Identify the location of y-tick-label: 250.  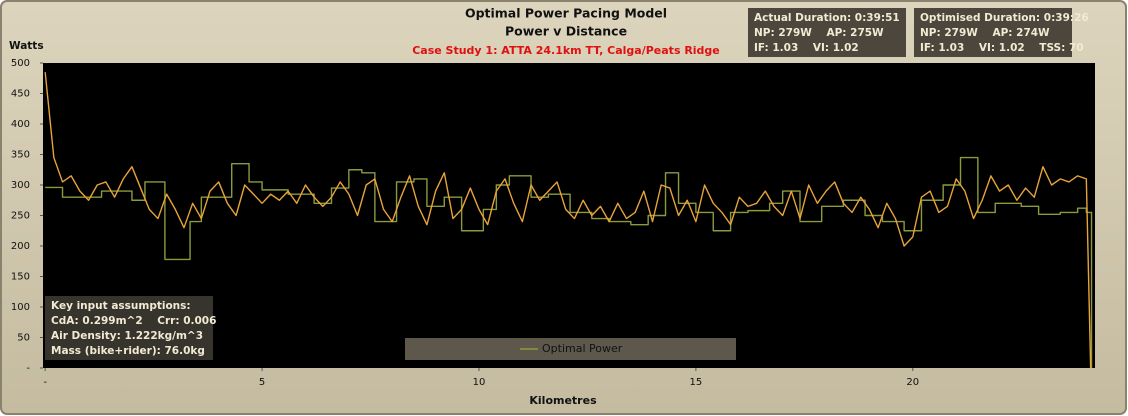
(20, 216).